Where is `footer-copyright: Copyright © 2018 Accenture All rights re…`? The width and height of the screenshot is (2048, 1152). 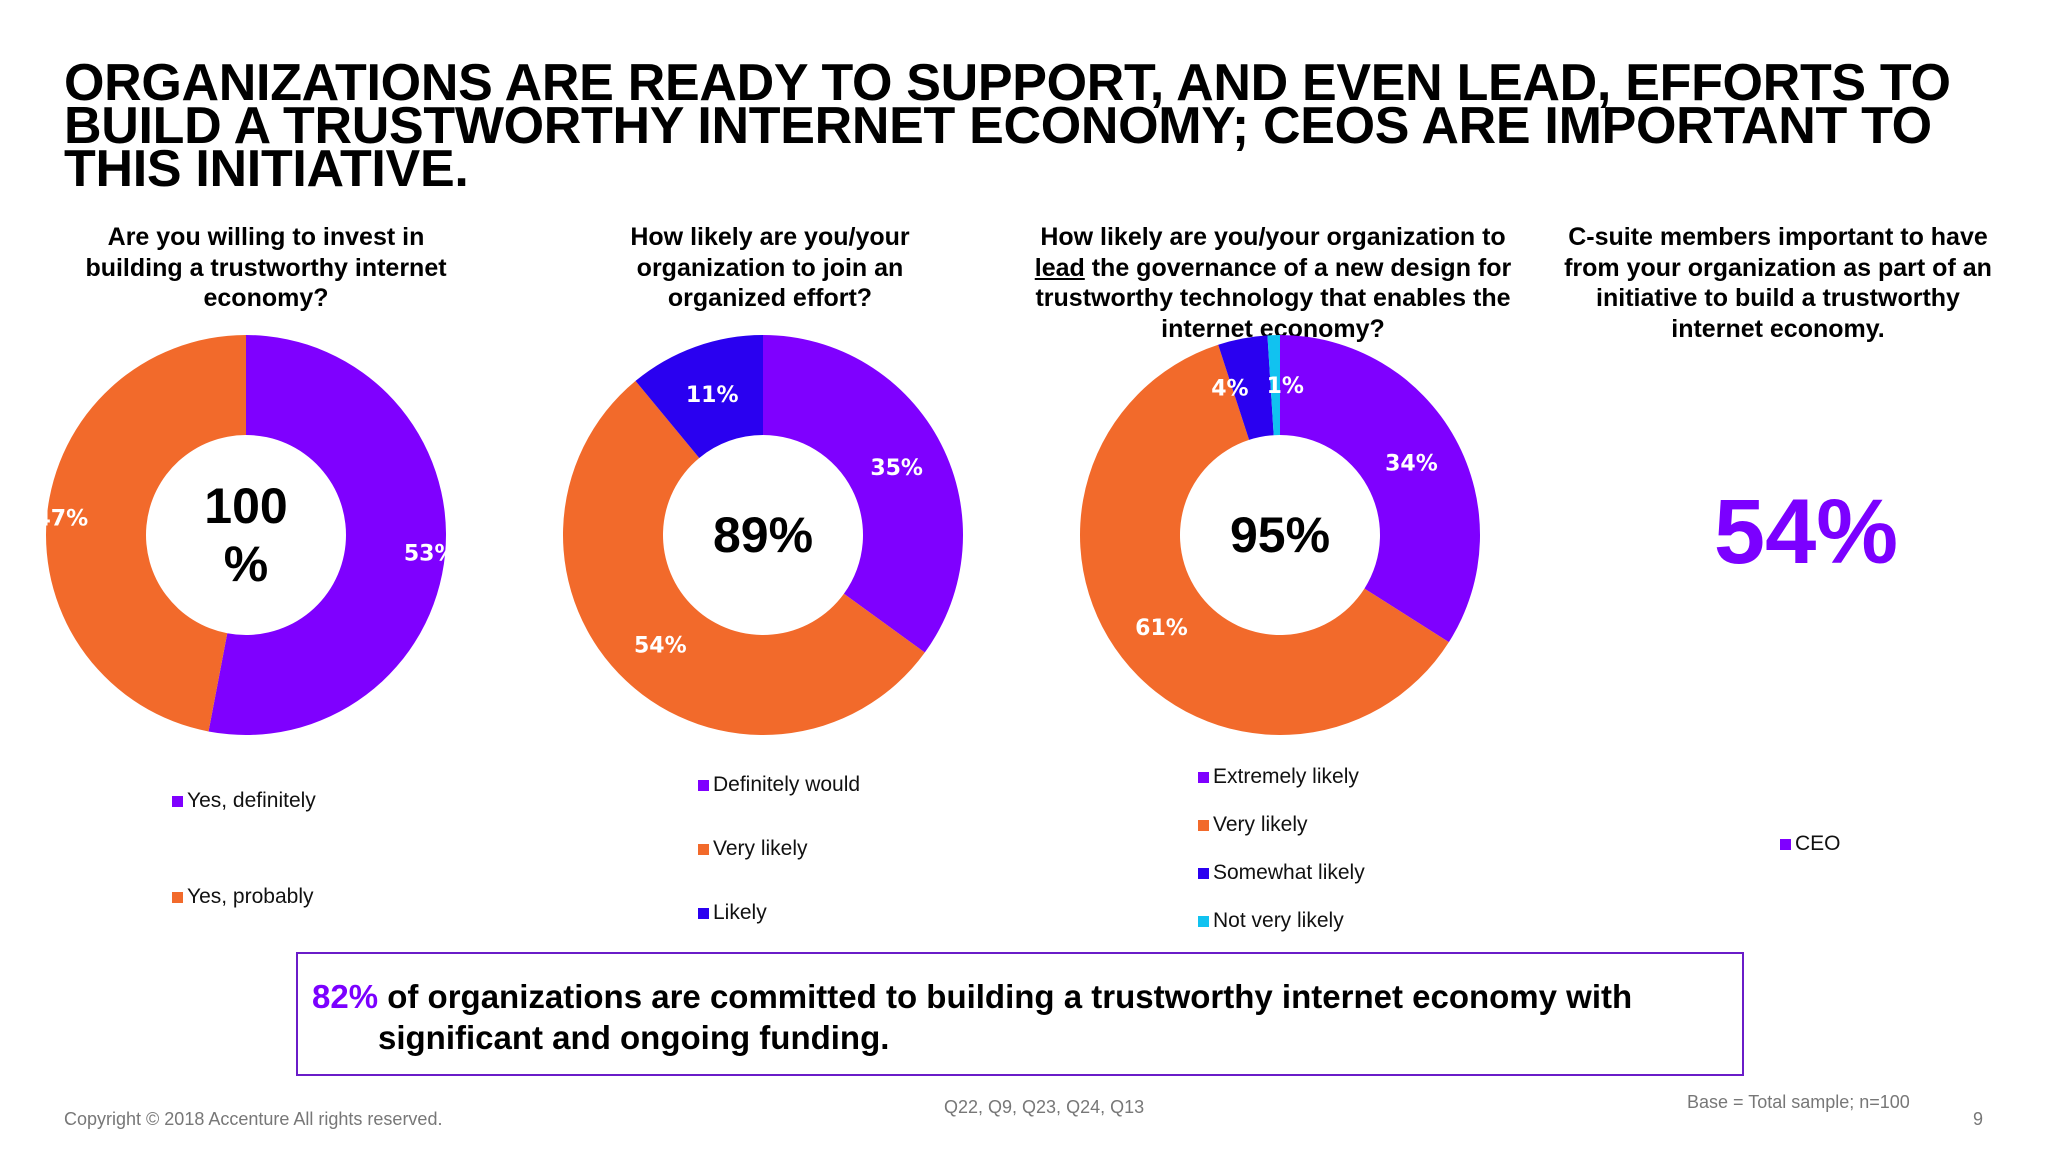
footer-copyright: Copyright © 2018 Accenture All rights re… is located at coordinates (253, 1119).